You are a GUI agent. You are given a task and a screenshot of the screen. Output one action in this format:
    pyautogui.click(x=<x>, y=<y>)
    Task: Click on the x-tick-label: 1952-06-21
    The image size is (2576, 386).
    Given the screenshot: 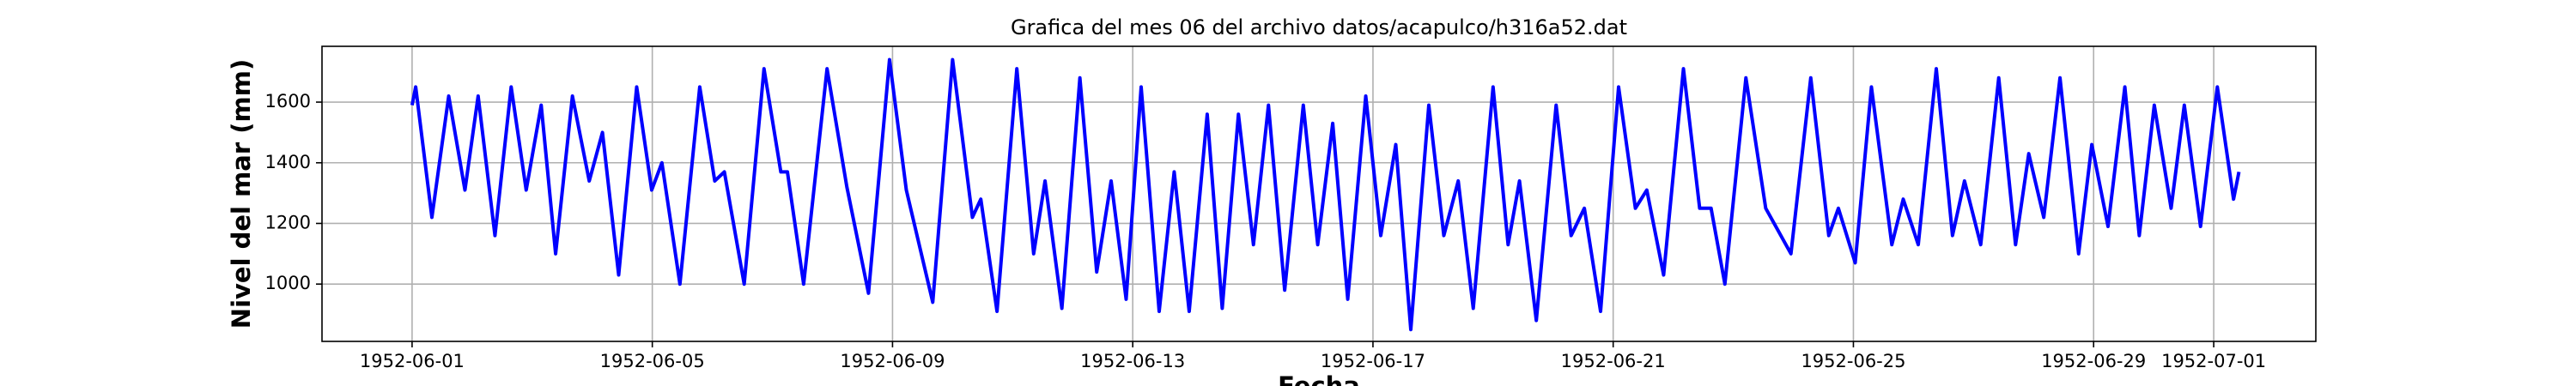 What is the action you would take?
    pyautogui.click(x=1613, y=361)
    